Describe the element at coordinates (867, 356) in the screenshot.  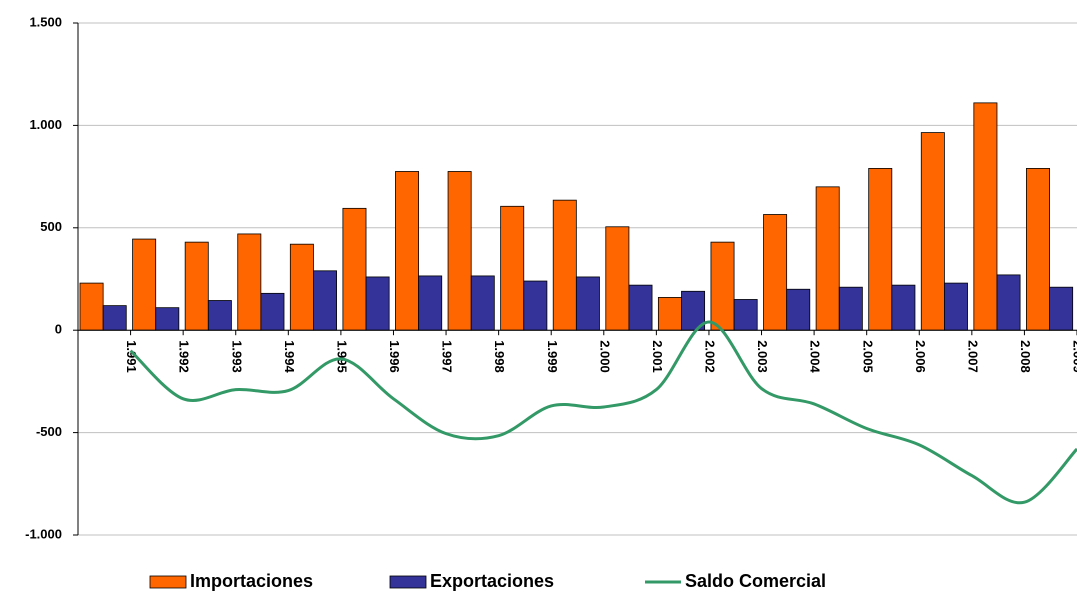
I see `x-tick-label: 2.005` at that location.